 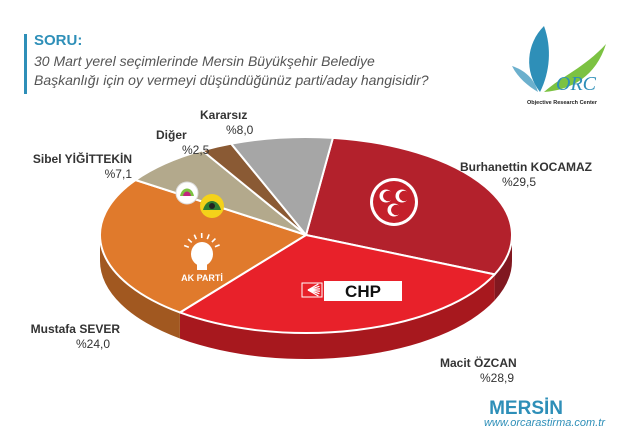 What do you see at coordinates (296, 239) in the screenshot?
I see `party-badges: CHP AK PARTİ` at bounding box center [296, 239].